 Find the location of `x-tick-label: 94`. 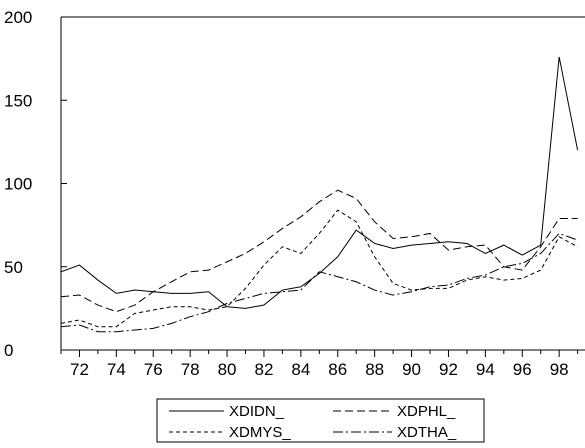

x-tick-label: 94 is located at coordinates (485, 369).